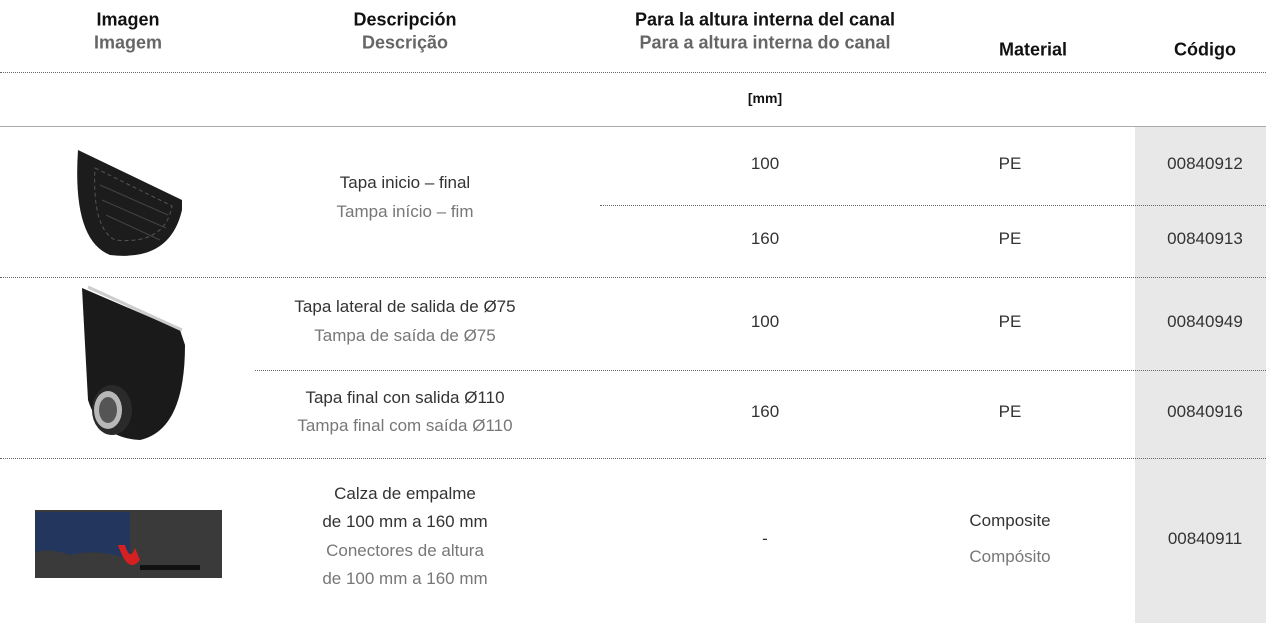 The image size is (1266, 623). I want to click on cell-text: Imagem, so click(128, 42).